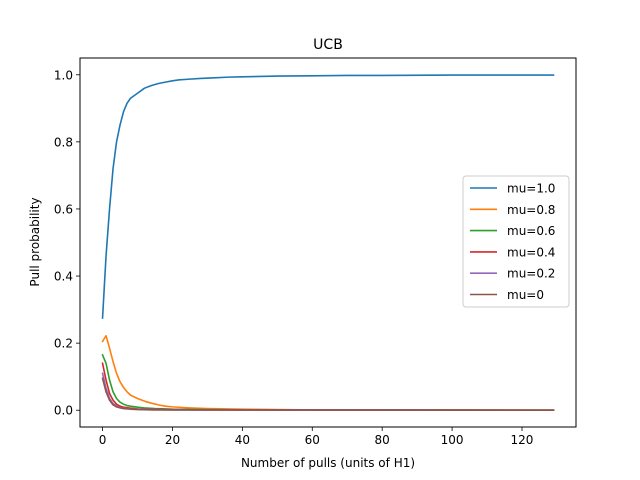  I want to click on x-tick-label: 20, so click(172, 440).